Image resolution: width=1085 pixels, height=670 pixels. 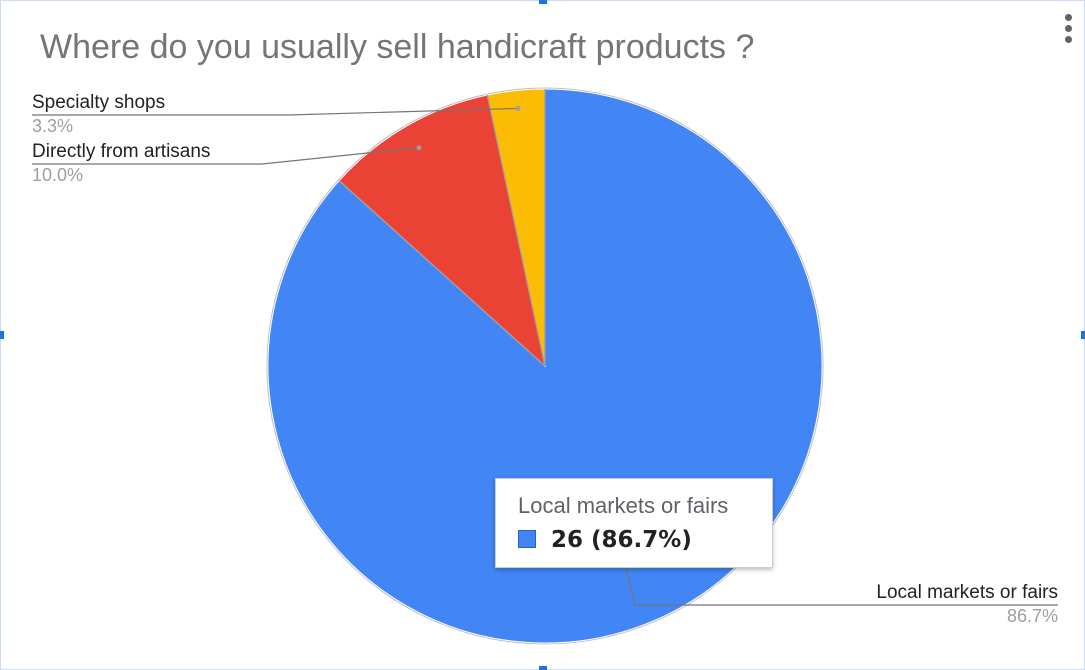 What do you see at coordinates (419, 148) in the screenshot?
I see `leader-dot-directly-from-artisans` at bounding box center [419, 148].